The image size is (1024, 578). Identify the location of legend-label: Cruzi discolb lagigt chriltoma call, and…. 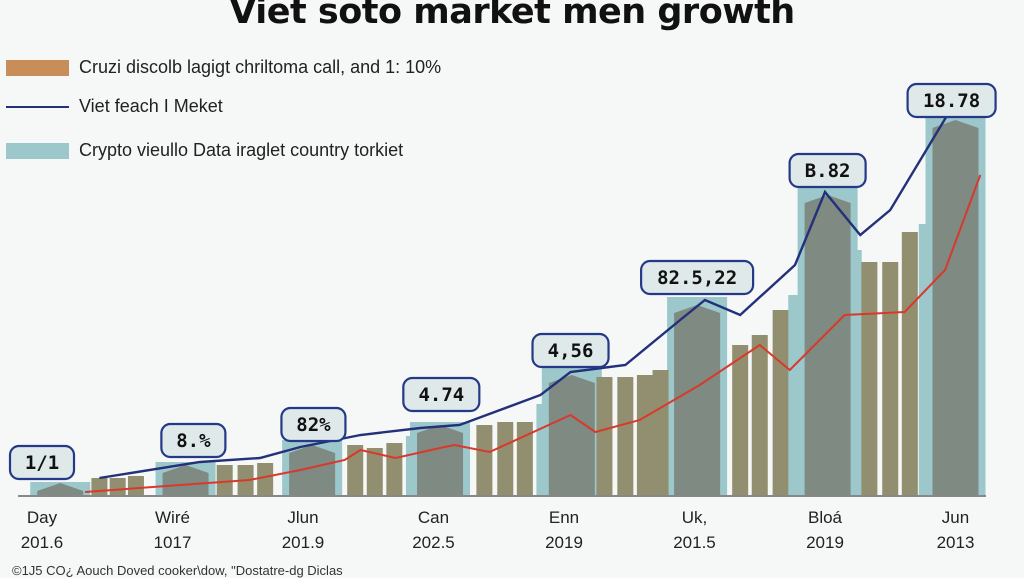
(260, 67).